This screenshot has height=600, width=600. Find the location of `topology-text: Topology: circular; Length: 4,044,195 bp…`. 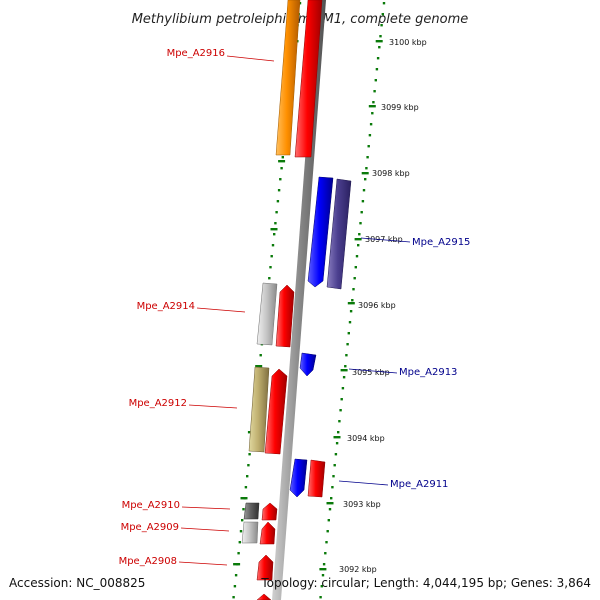

topology-text: Topology: circular; Length: 4,044,195 bp… is located at coordinates (425, 583).